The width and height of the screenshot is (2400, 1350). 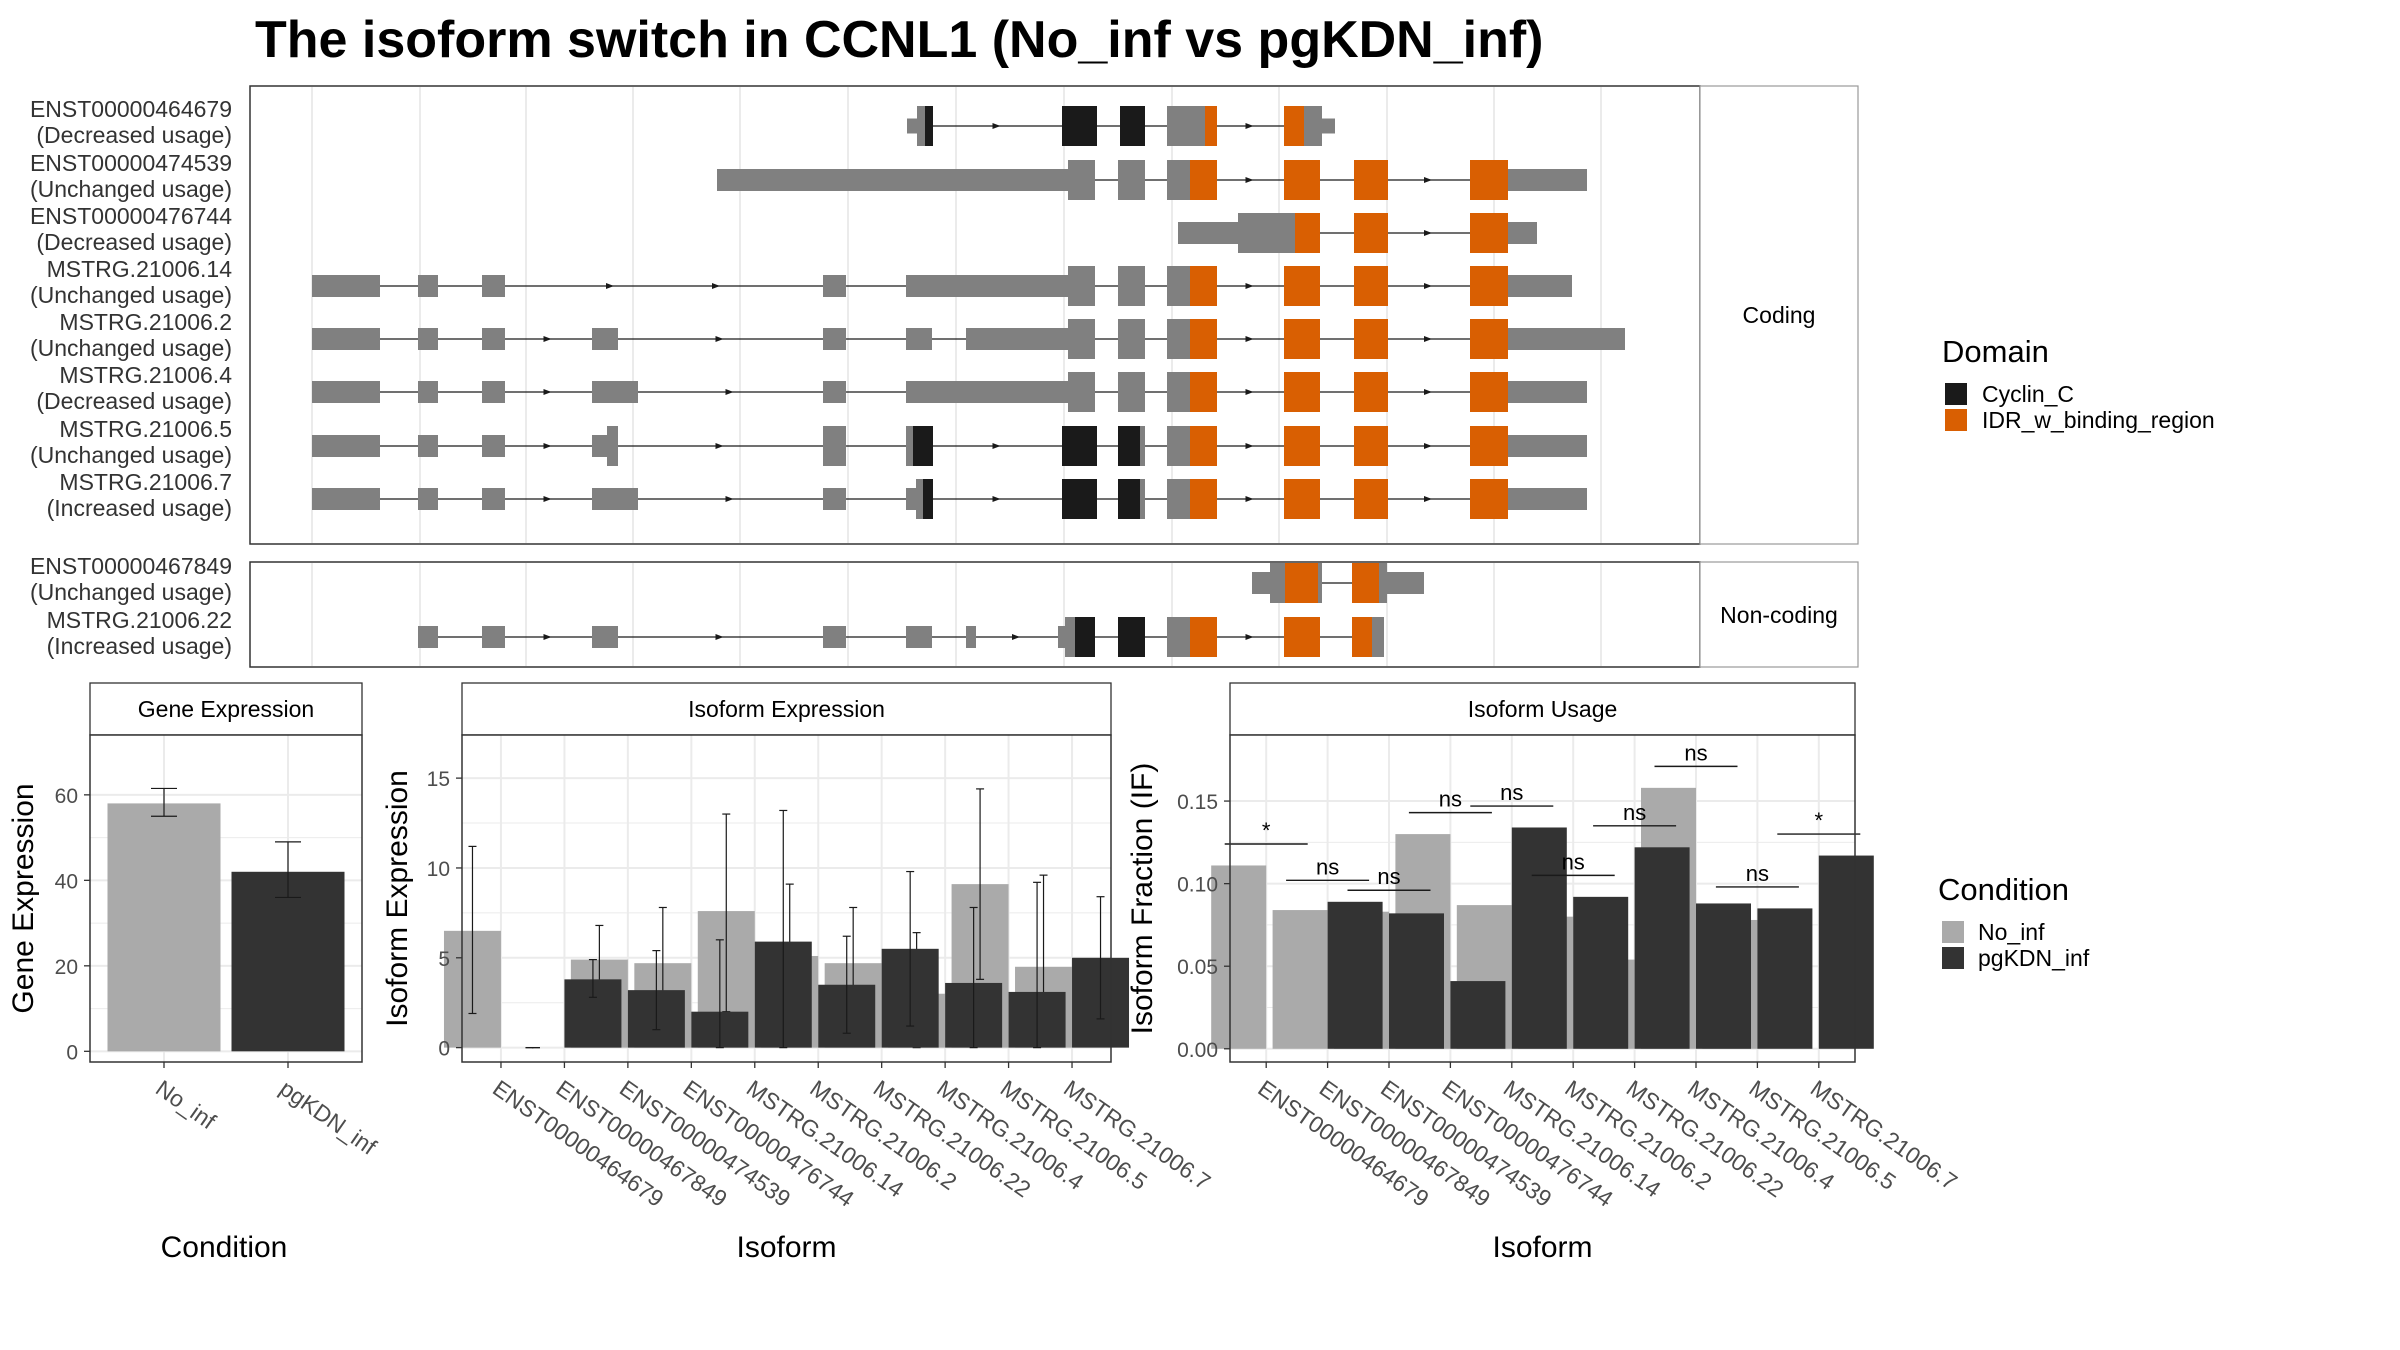 I want to click on y-tick-label: 0.10, so click(x=1197, y=885).